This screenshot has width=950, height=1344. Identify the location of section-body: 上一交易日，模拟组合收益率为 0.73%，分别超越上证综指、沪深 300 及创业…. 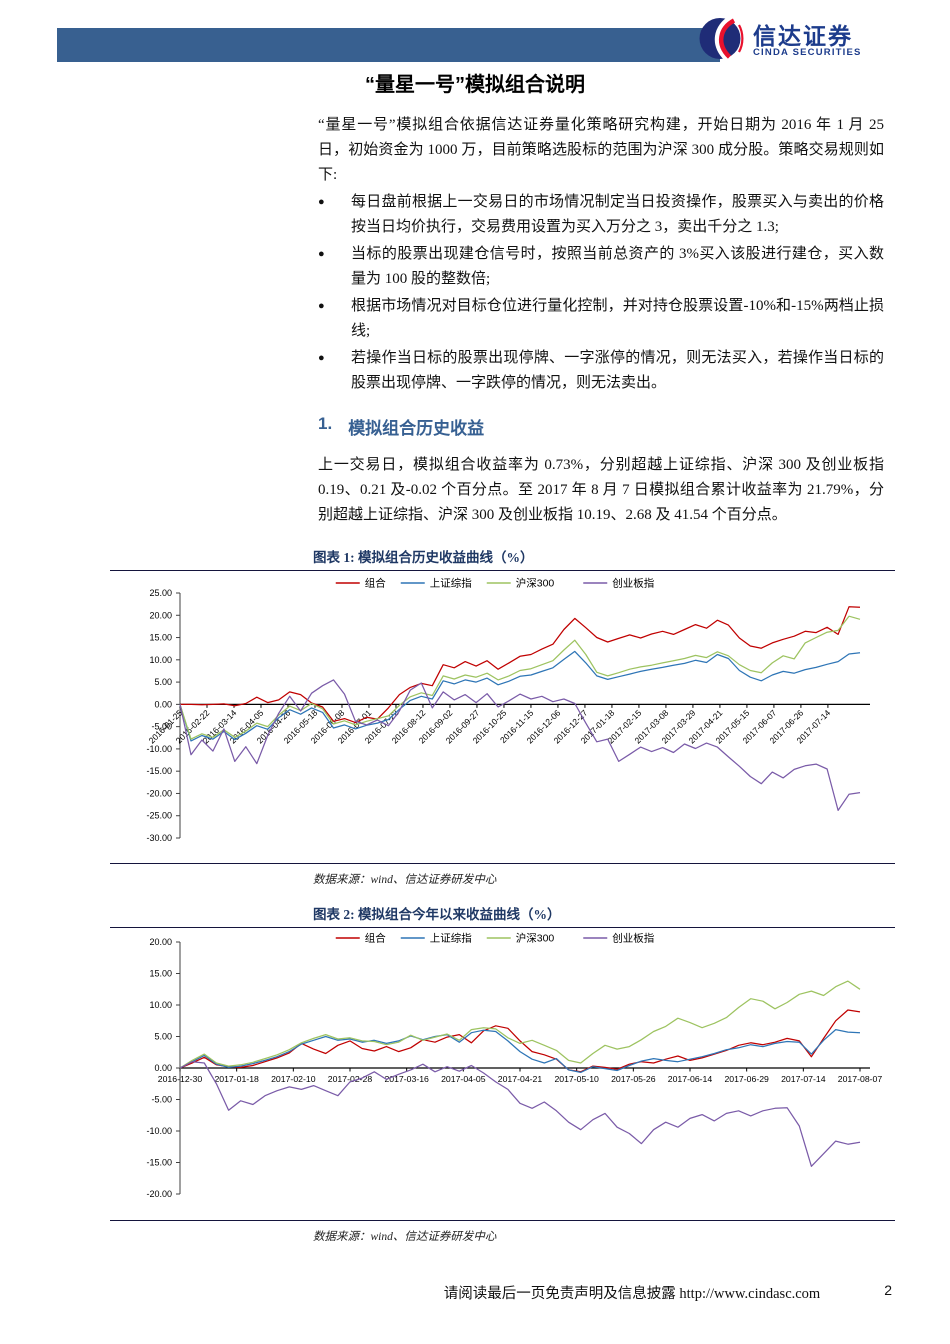
(601, 490).